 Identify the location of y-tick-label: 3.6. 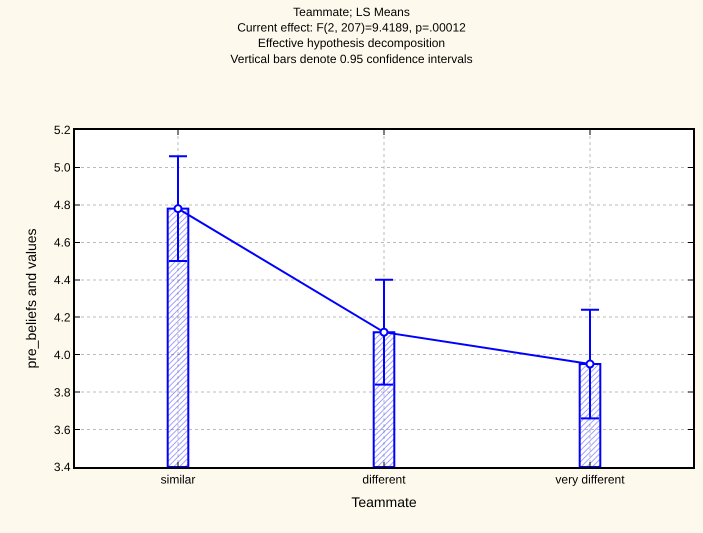
(62, 429).